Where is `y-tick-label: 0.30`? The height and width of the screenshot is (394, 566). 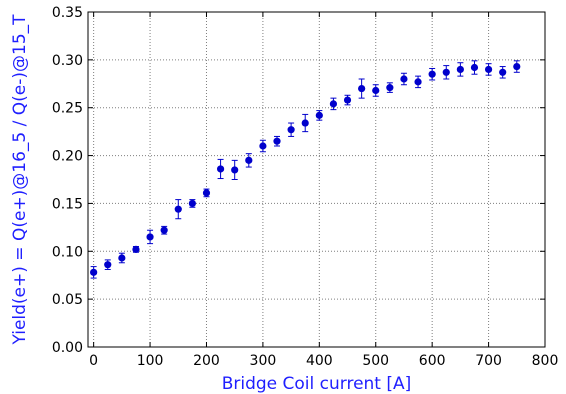 y-tick-label: 0.30 is located at coordinates (67, 61).